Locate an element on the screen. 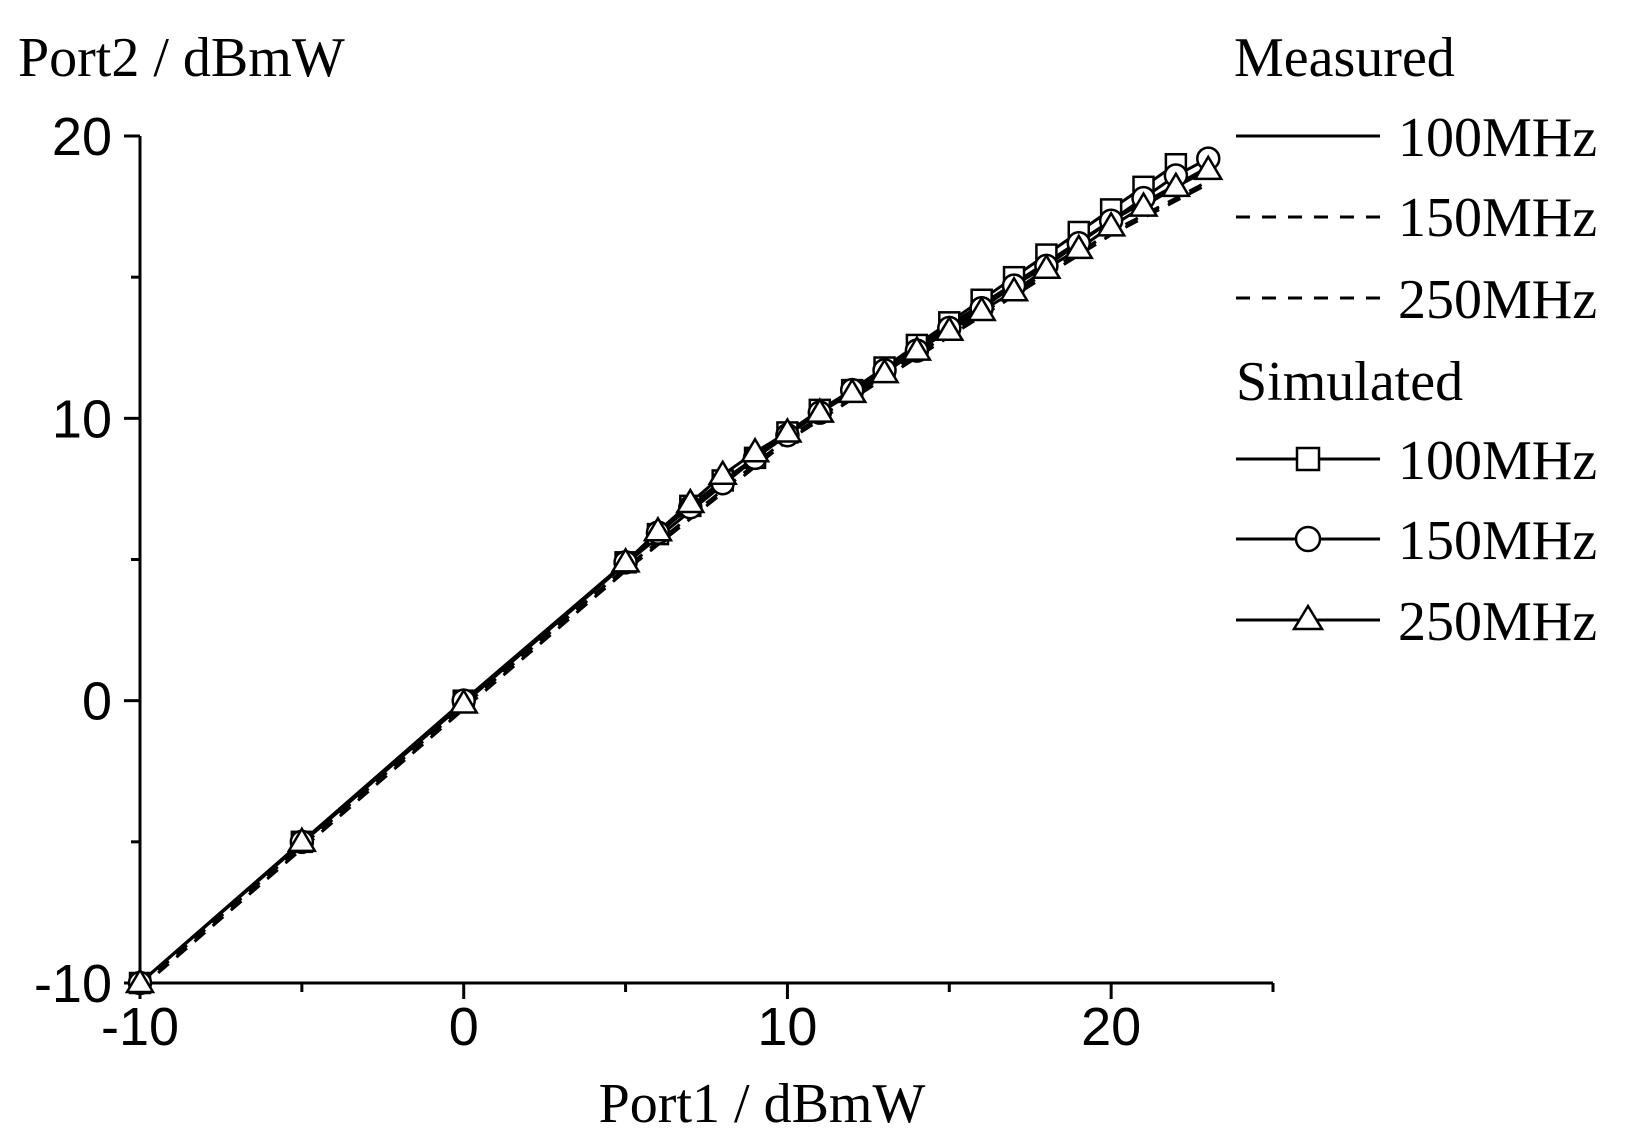 This screenshot has width=1644, height=1136. y-tick-label: 10 is located at coordinates (82, 419).